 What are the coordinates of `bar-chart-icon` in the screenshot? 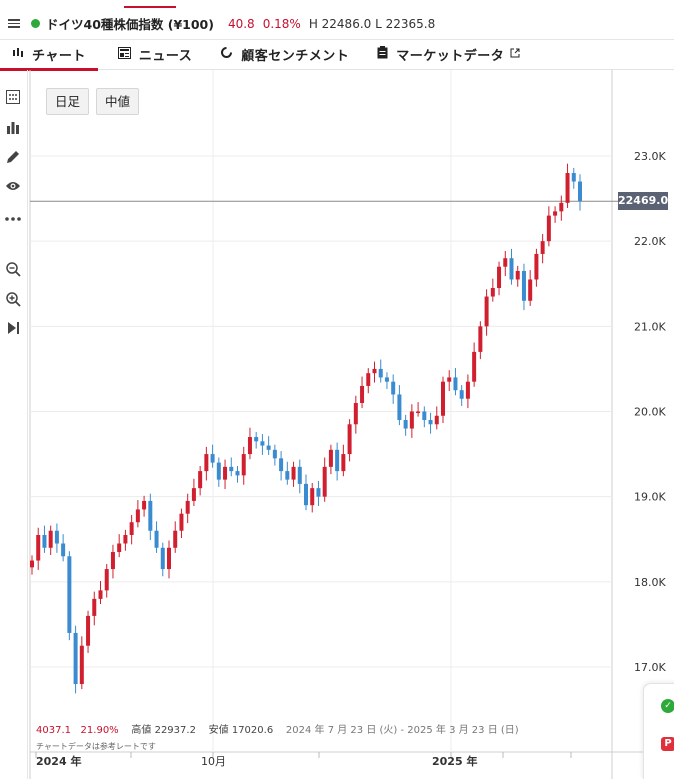 It's located at (13, 129).